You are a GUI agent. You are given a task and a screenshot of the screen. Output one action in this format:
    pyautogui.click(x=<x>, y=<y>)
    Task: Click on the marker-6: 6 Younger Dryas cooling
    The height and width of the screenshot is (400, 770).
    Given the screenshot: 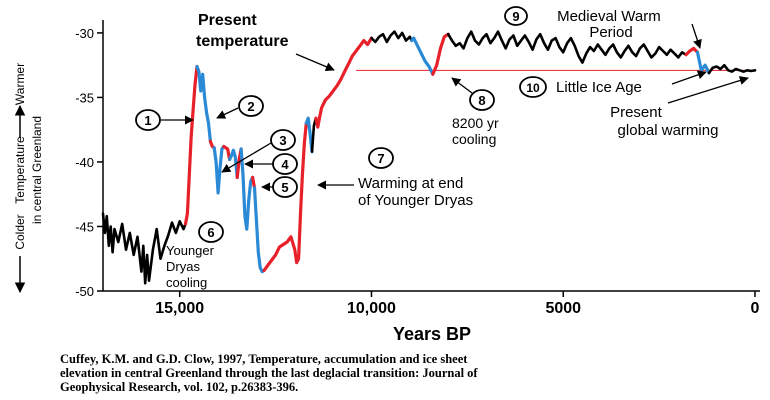 What is the action you would take?
    pyautogui.click(x=195, y=255)
    